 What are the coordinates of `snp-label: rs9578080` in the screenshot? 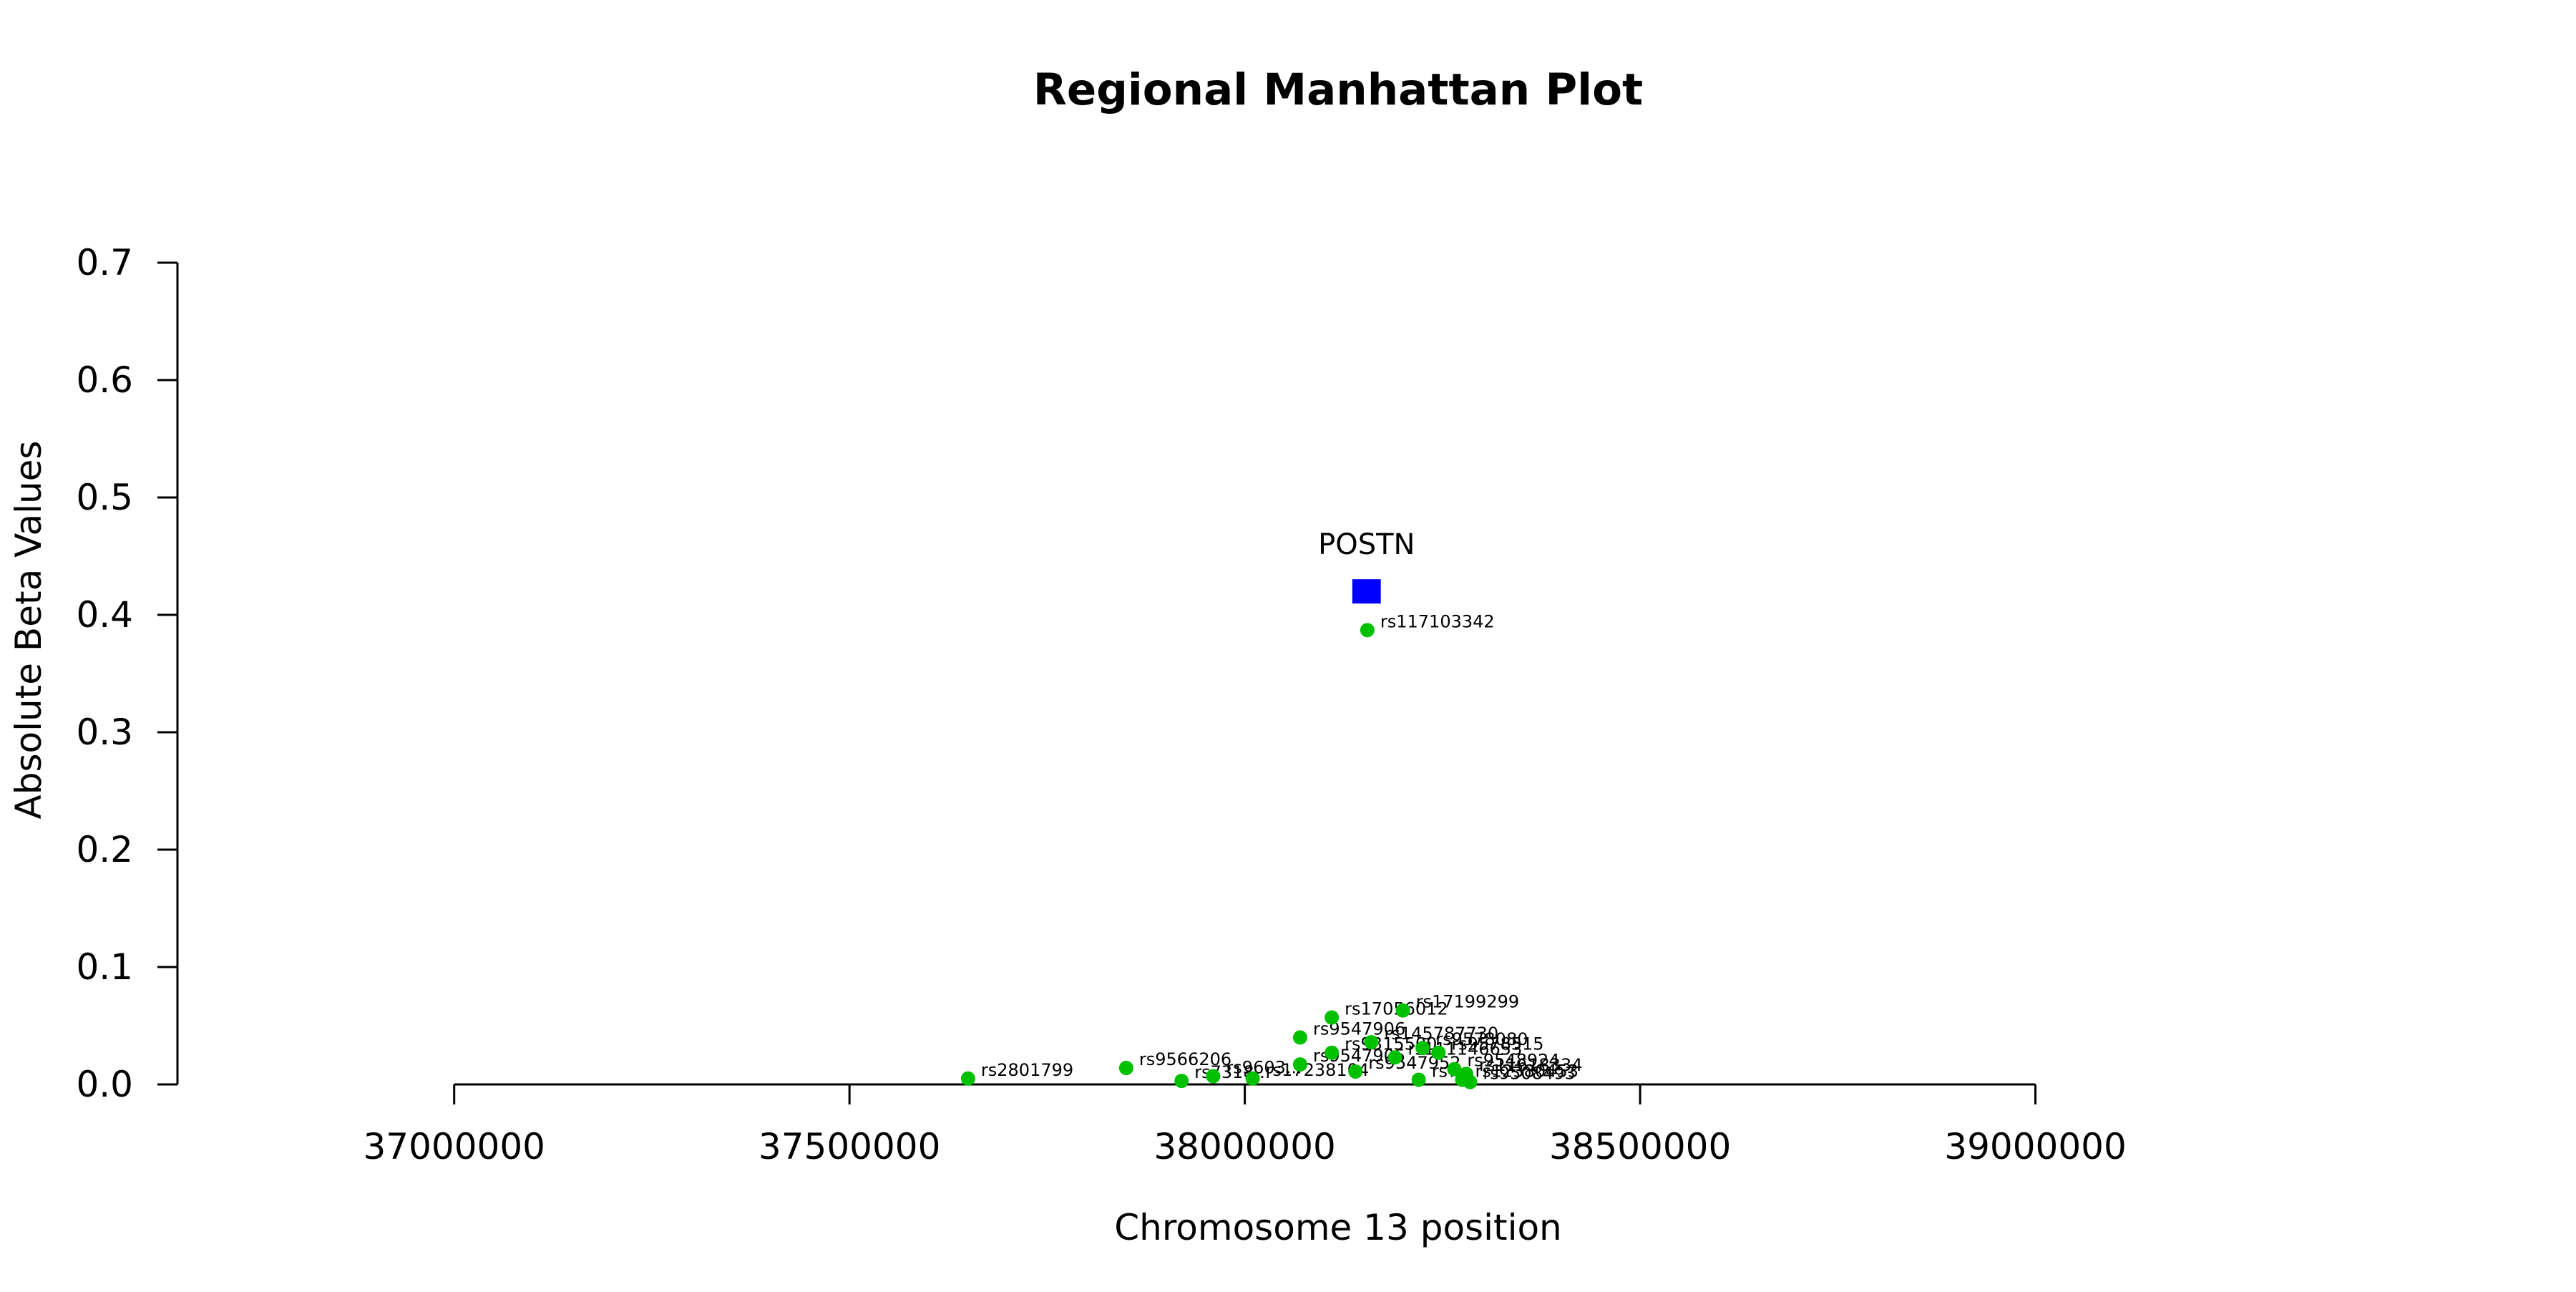 It's located at (1481, 1039).